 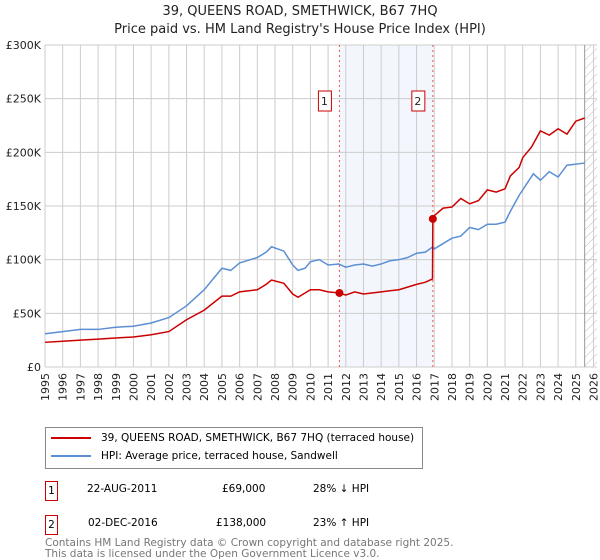 What do you see at coordinates (151, 387) in the screenshot?
I see `x-tick-label: 2001` at bounding box center [151, 387].